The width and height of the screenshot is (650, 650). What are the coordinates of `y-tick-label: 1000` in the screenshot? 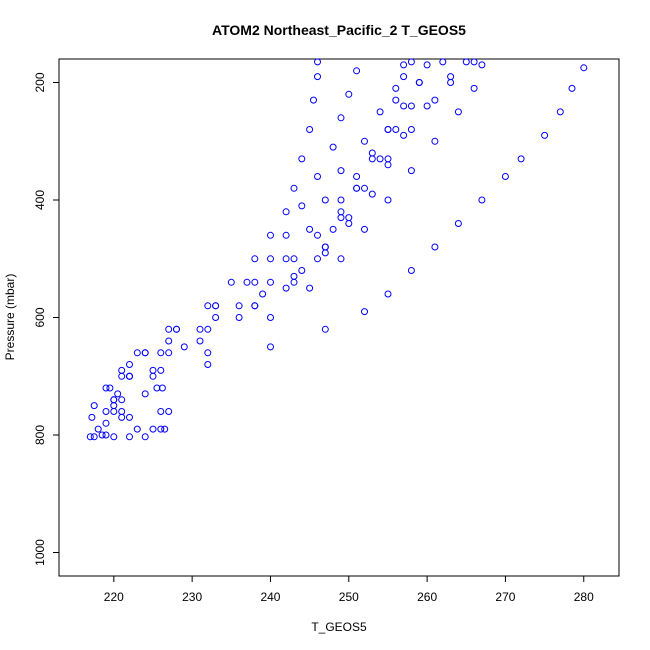 It's located at (40, 552).